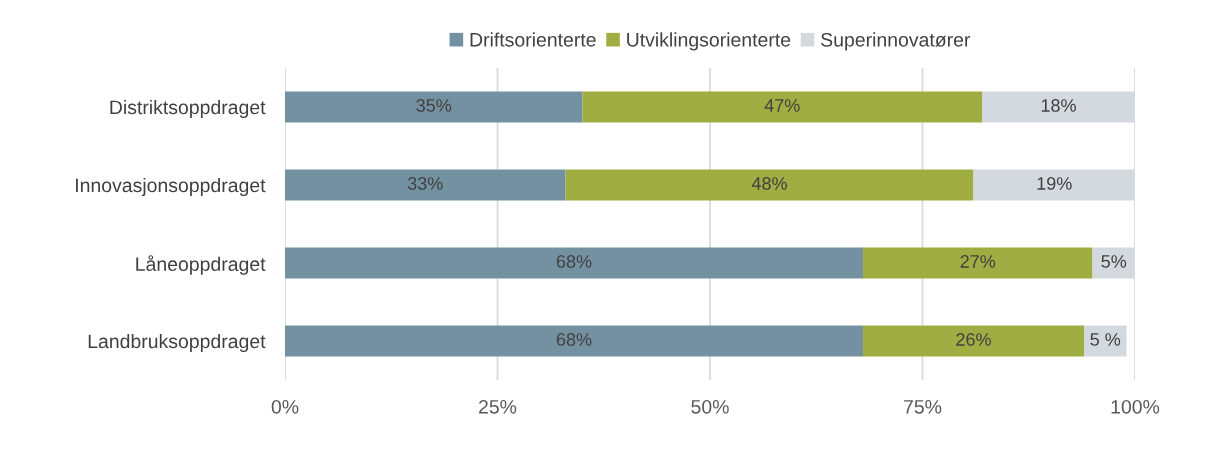  I want to click on legend-label: Driftsorienterte, so click(533, 39).